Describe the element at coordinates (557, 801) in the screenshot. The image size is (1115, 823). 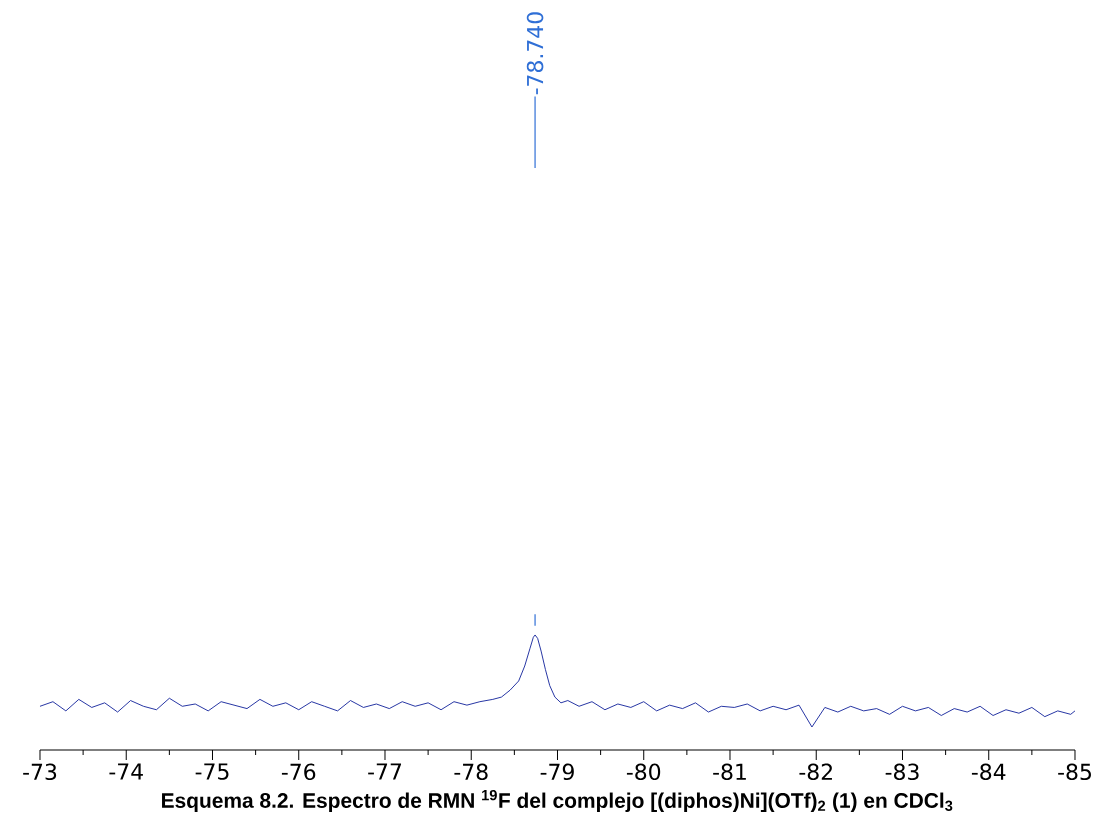
I see `chart-title: Esquema 8.2. Espectro de RMN $^{19}$F del complejo [(diphos)Ni](OTf)$_{2}$ (1) en CDCl$_{3}$` at that location.